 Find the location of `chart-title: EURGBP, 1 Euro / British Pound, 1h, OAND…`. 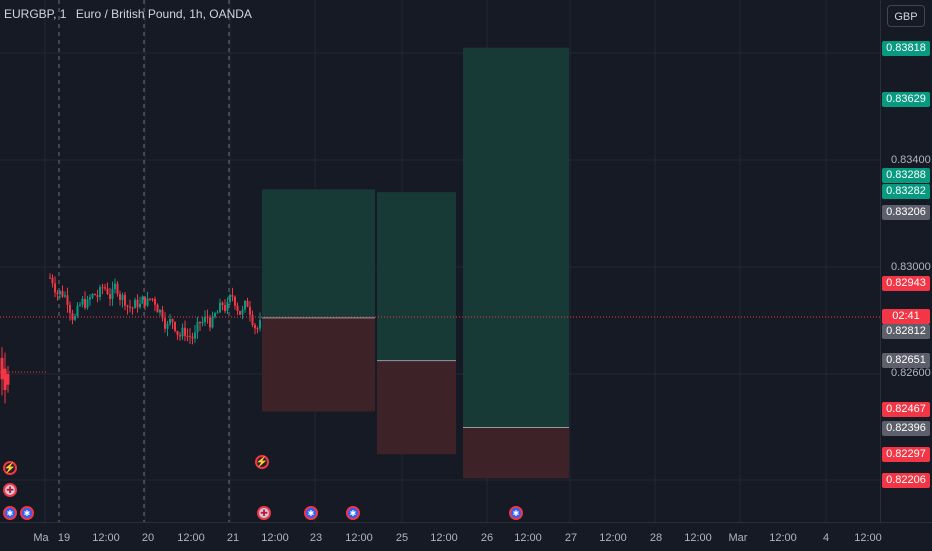

chart-title: EURGBP, 1 Euro / British Pound, 1h, OAND… is located at coordinates (131, 14).